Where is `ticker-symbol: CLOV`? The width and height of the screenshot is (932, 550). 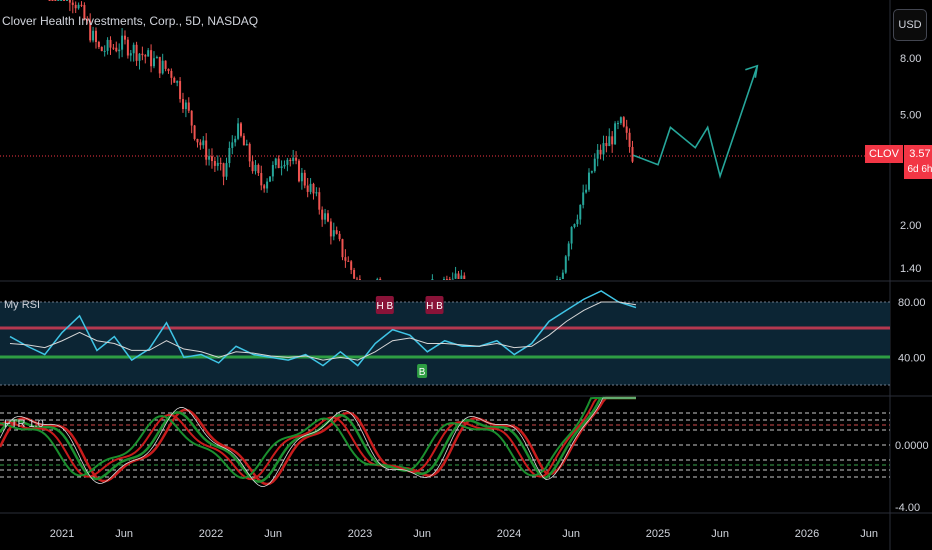 ticker-symbol: CLOV is located at coordinates (884, 154).